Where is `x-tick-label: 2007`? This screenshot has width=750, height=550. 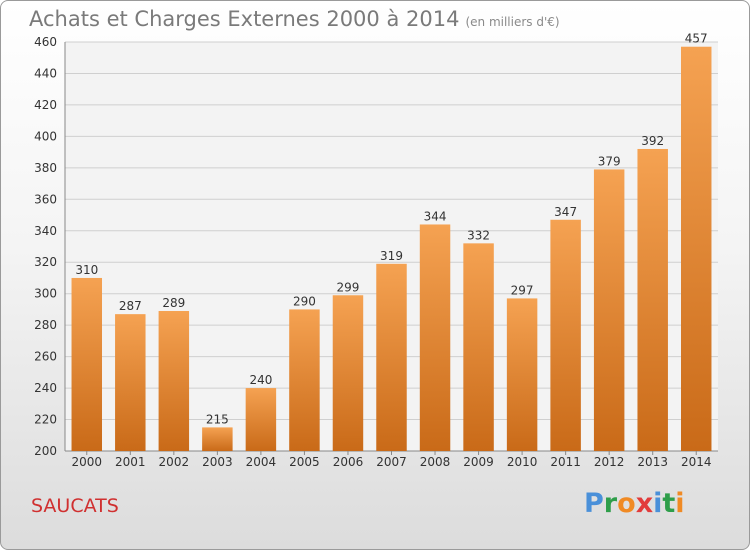
x-tick-label: 2007 is located at coordinates (391, 462).